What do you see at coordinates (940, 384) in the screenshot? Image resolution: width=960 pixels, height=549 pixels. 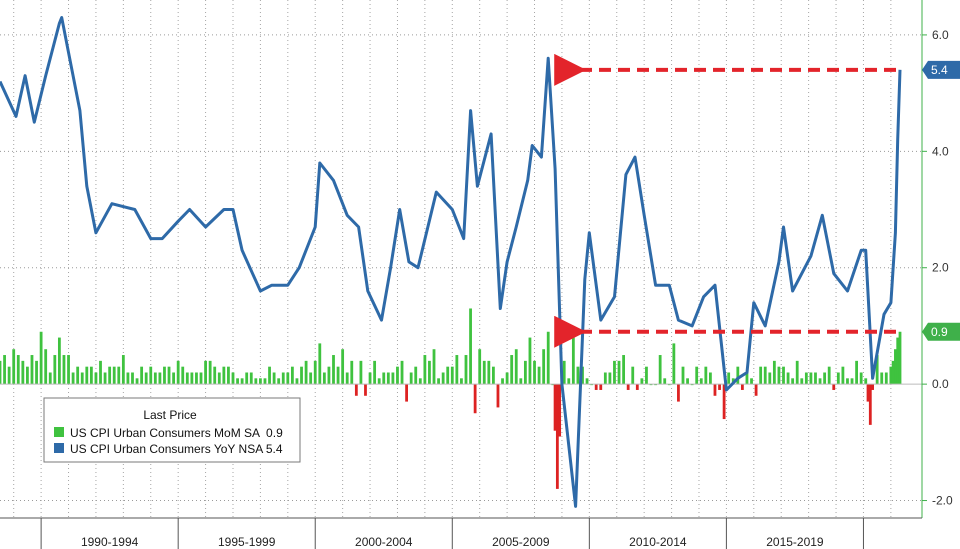 I see `y-tick-label: 0.0` at bounding box center [940, 384].